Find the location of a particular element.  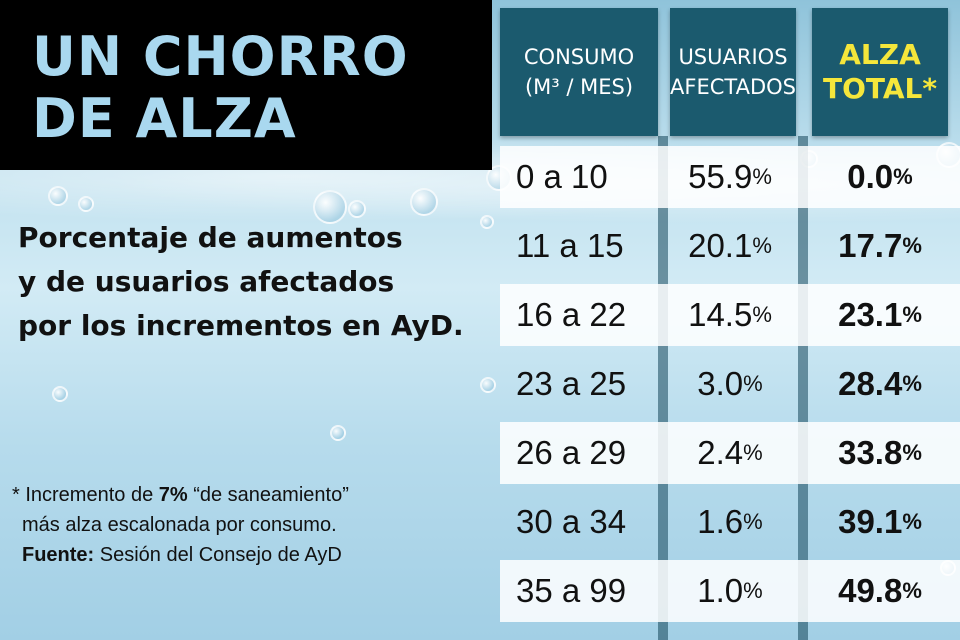

alza-value: 28.4 is located at coordinates (870, 383).